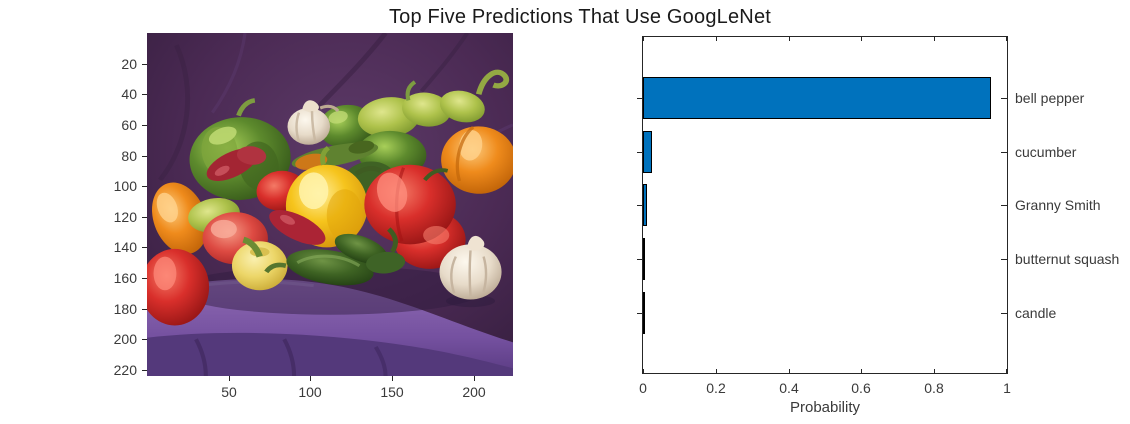  I want to click on image-x-tick-label: 50, so click(229, 392).